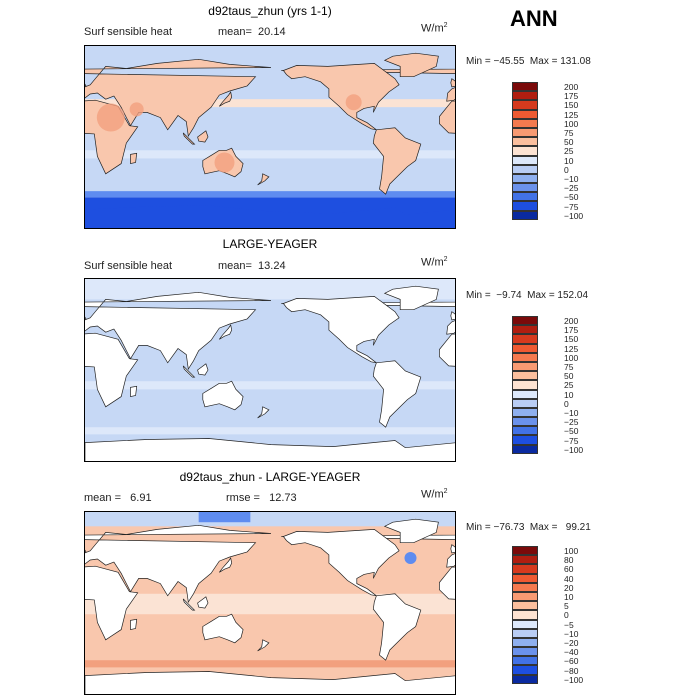 The image size is (700, 700). Describe the element at coordinates (528, 527) in the screenshot. I see `panel-3-minmax: Min = −76.73 Max = 99.21` at that location.